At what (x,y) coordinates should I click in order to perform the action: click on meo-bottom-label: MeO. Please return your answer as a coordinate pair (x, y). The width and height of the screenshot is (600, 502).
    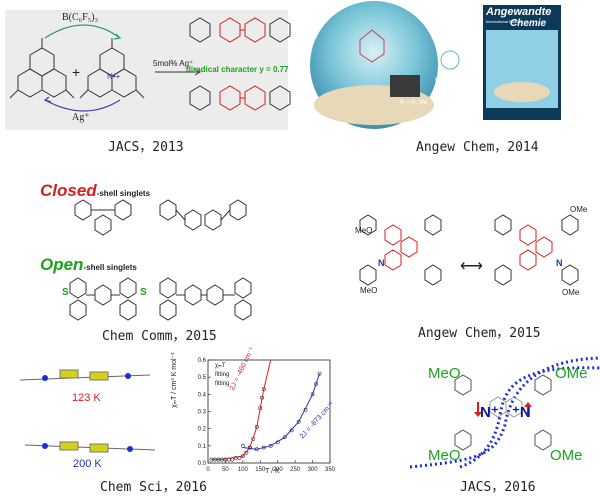
    Looking at the image, I should click on (444, 455).